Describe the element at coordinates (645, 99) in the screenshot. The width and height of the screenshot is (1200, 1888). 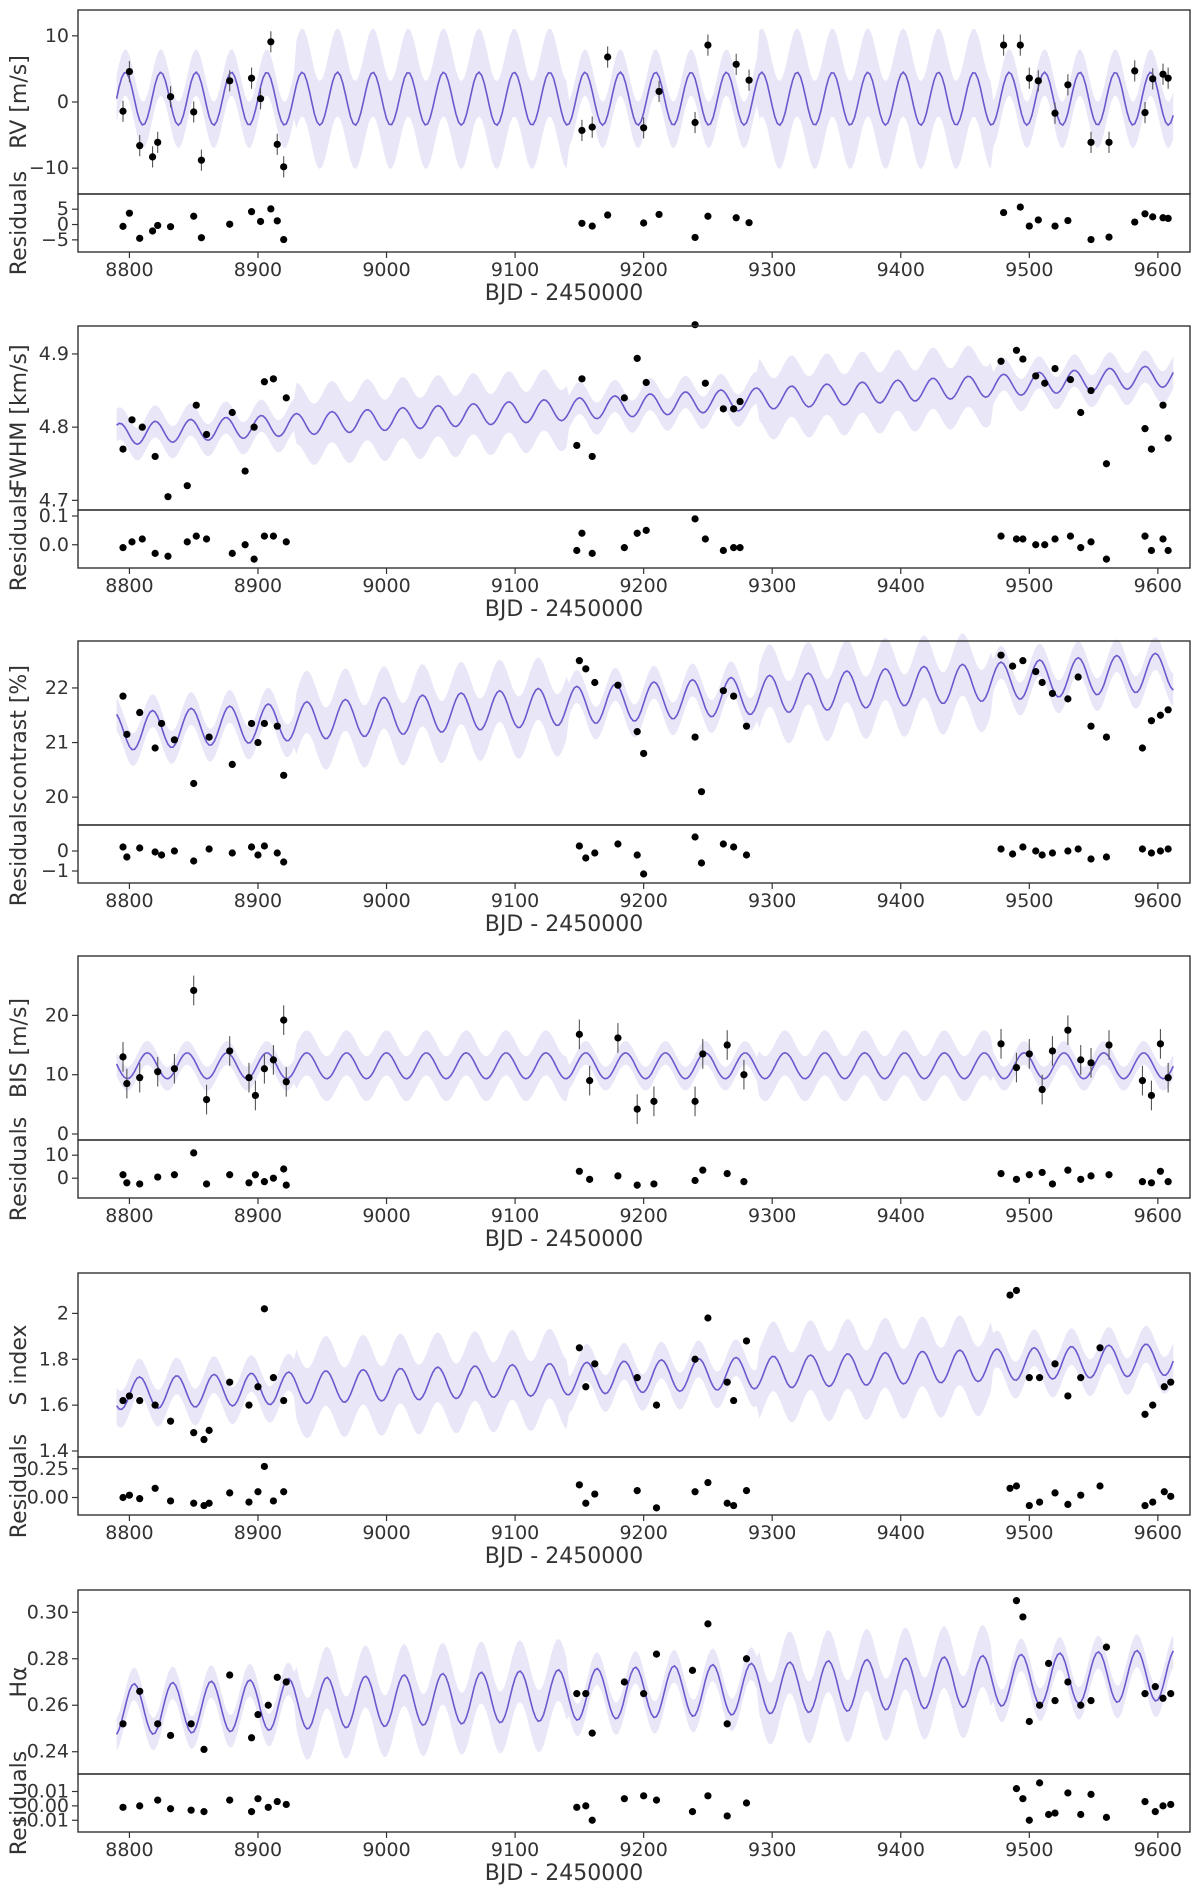
I see `rv-model-line` at that location.